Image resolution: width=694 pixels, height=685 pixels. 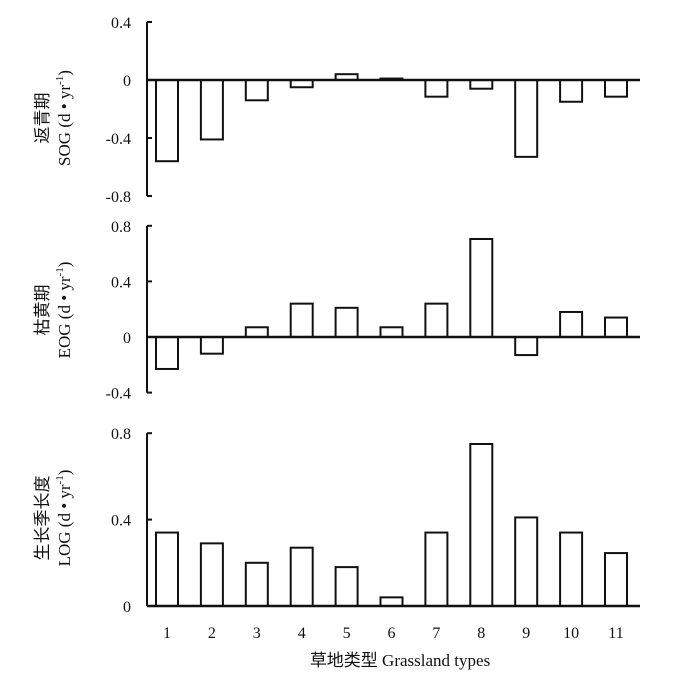 What do you see at coordinates (118, 197) in the screenshot?
I see `y-tick-label: -0.8` at bounding box center [118, 197].